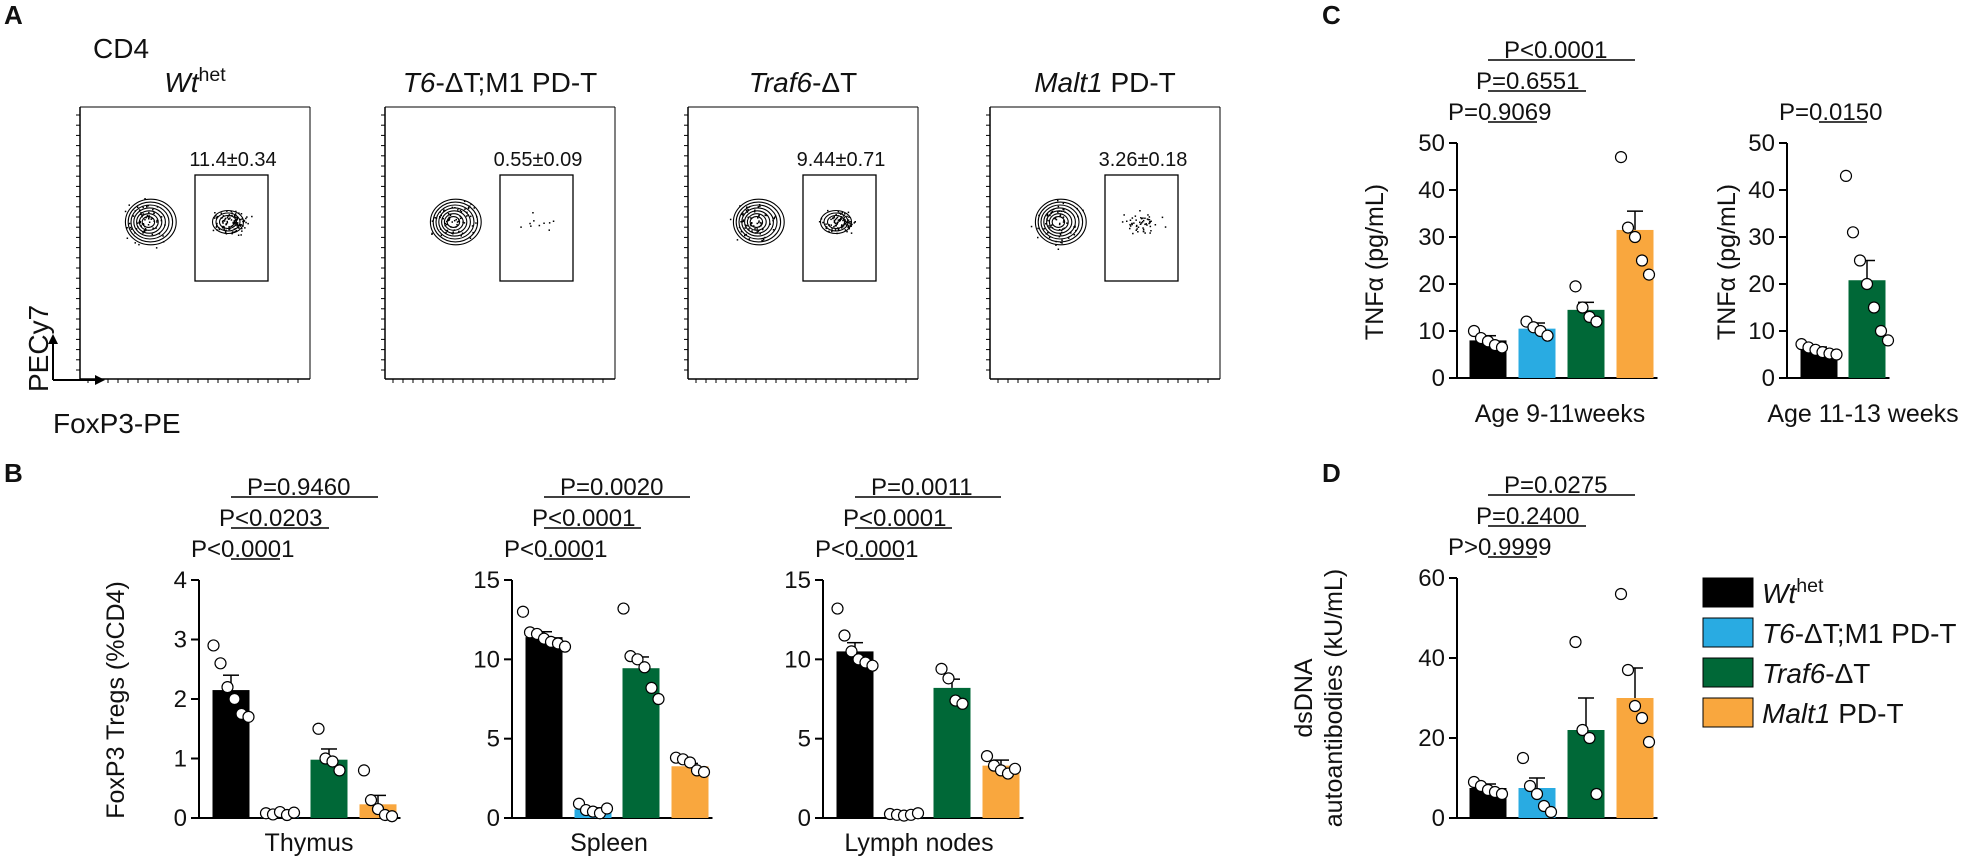 This screenshot has width=1971, height=858. Describe the element at coordinates (121, 48) in the screenshot. I see `flow-population-label: CD4` at that location.